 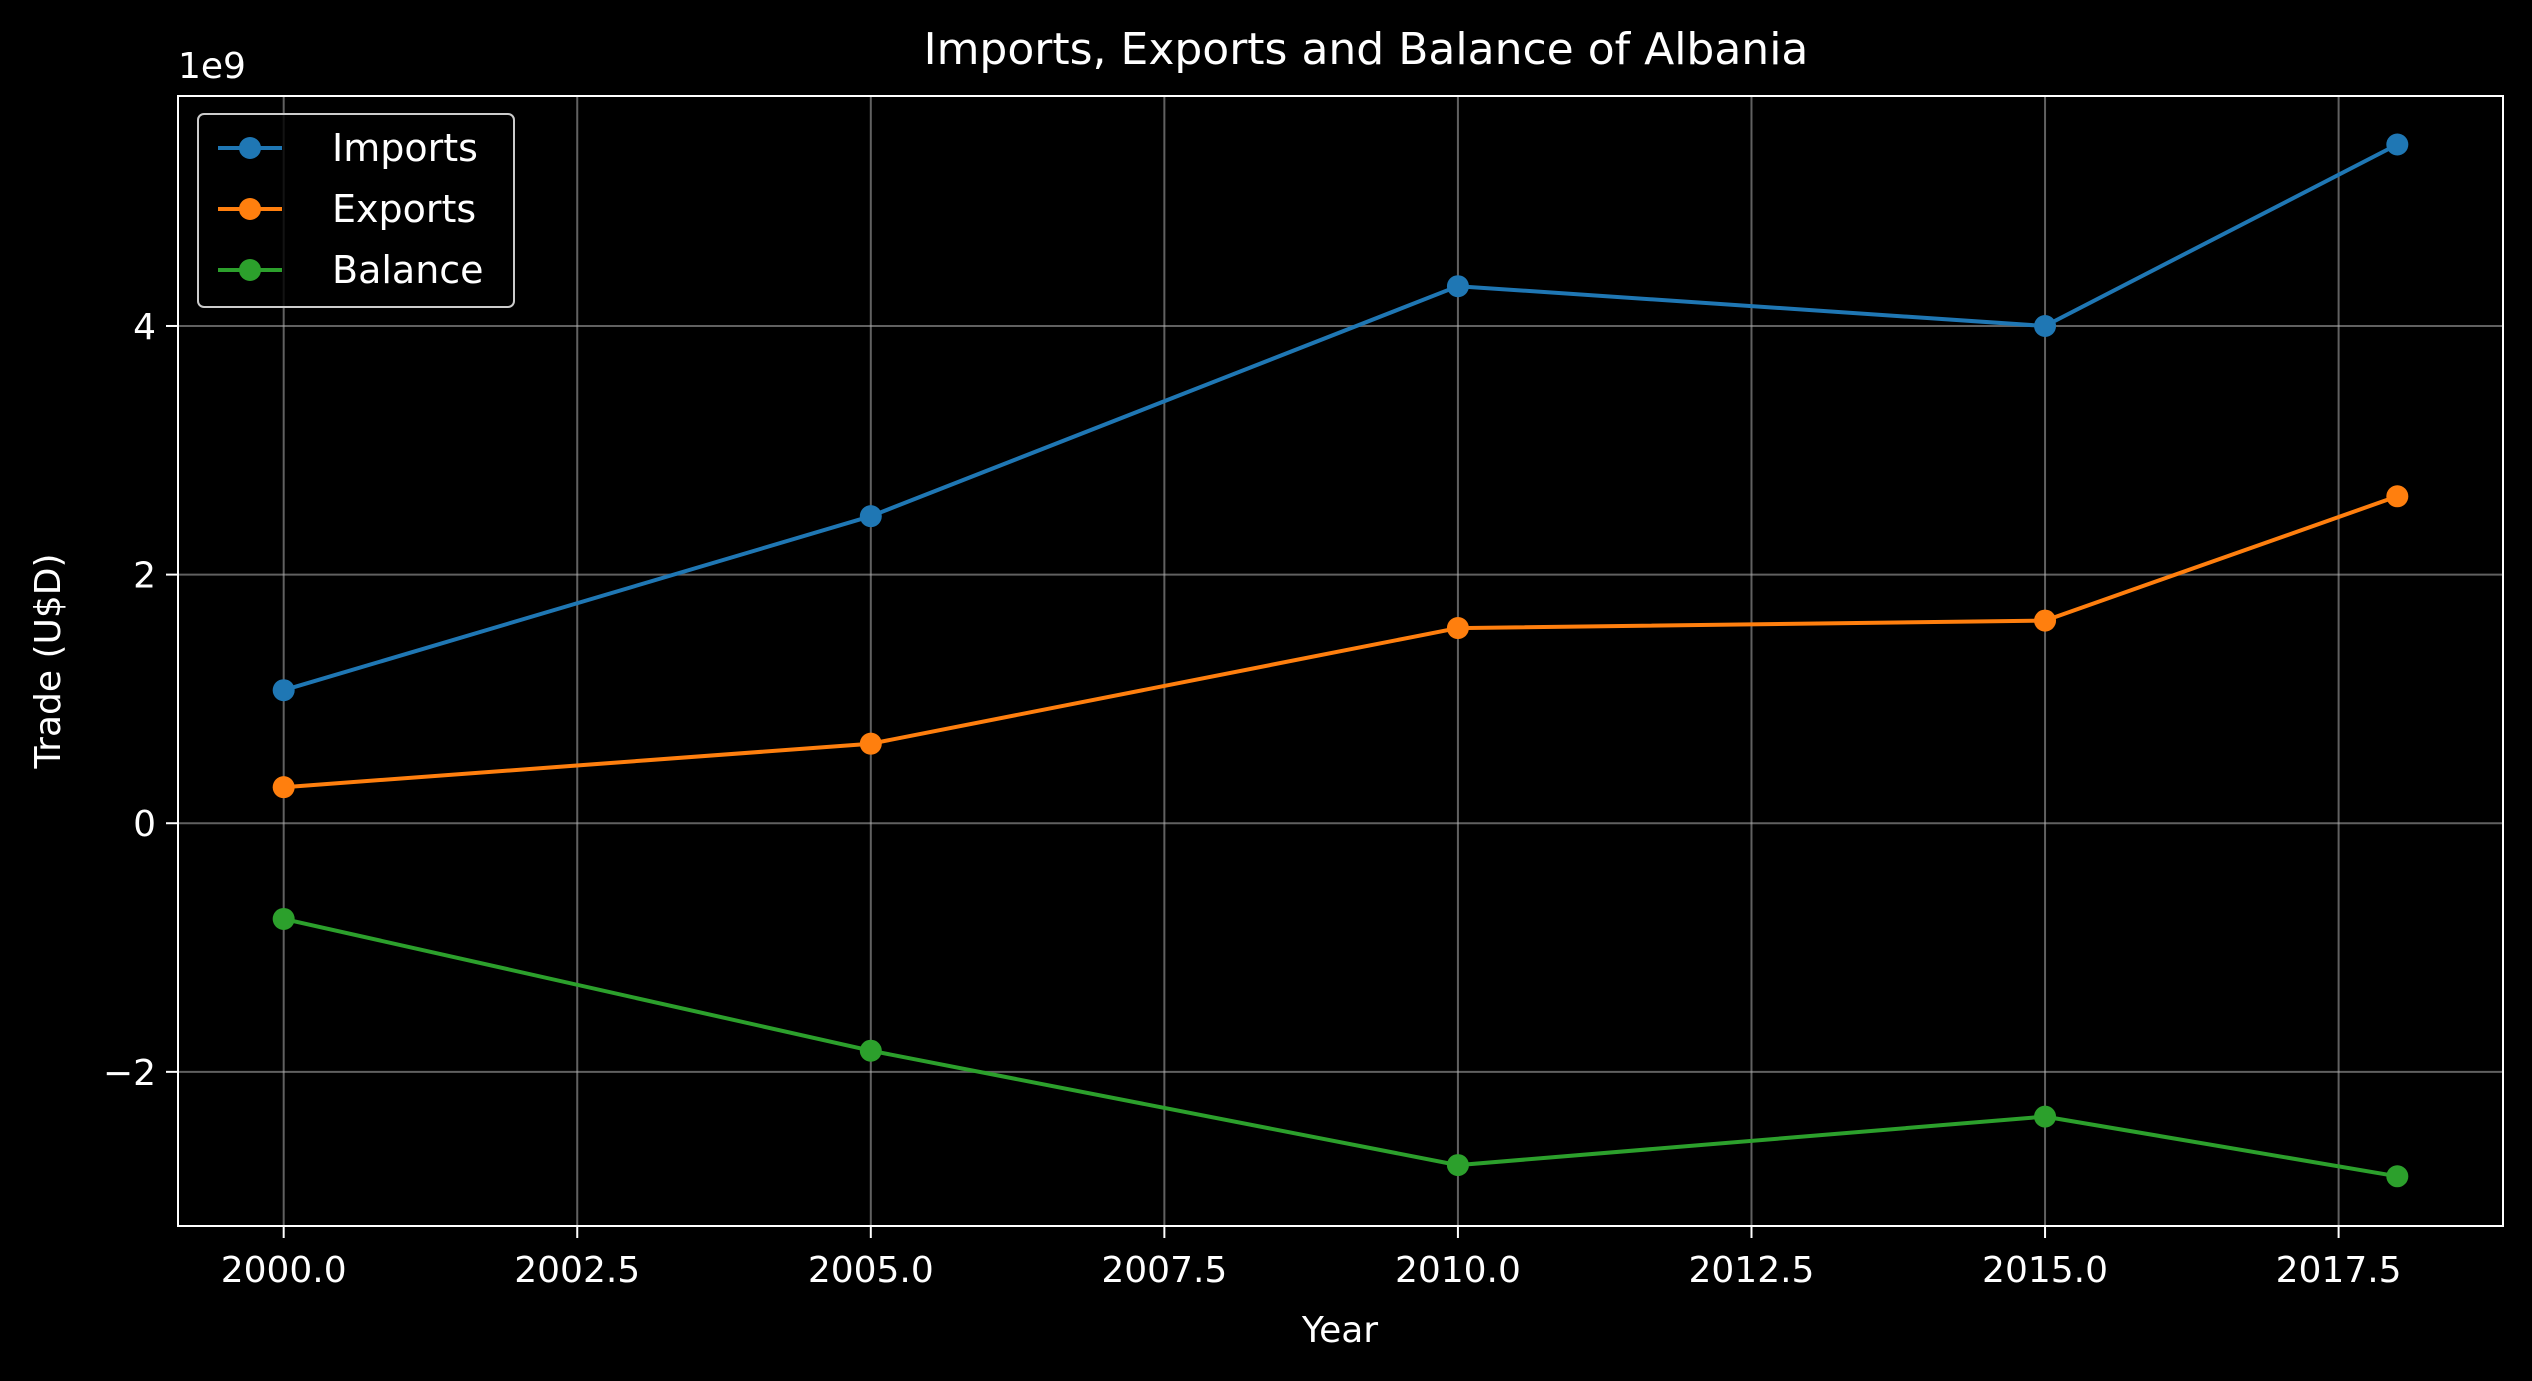 What do you see at coordinates (2339, 1270) in the screenshot?
I see `x-tick-label: 2017.5` at bounding box center [2339, 1270].